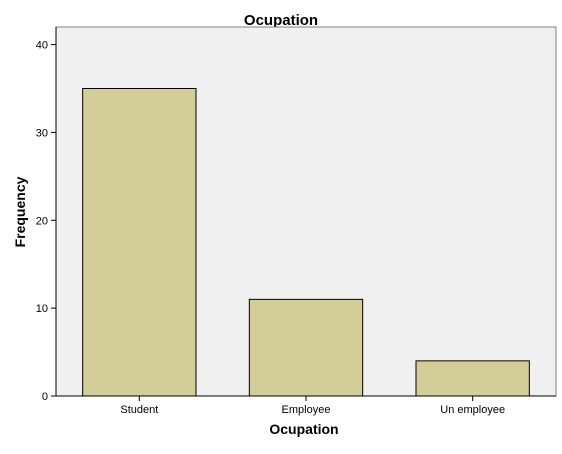 The height and width of the screenshot is (454, 562). Describe the element at coordinates (281, 20) in the screenshot. I see `chart-title: Ocupation` at that location.